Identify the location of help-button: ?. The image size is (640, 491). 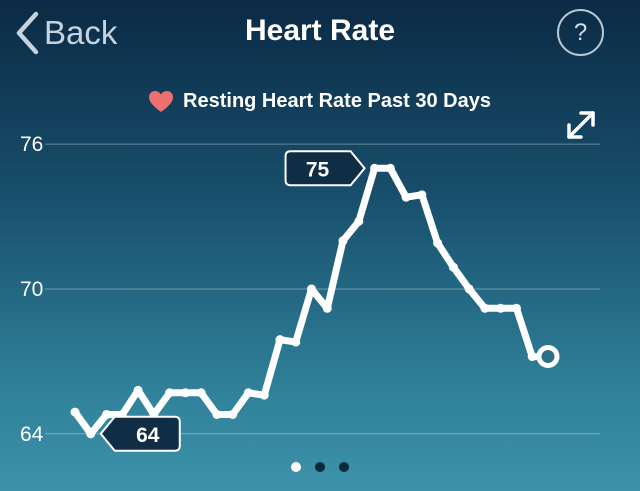
(580, 32).